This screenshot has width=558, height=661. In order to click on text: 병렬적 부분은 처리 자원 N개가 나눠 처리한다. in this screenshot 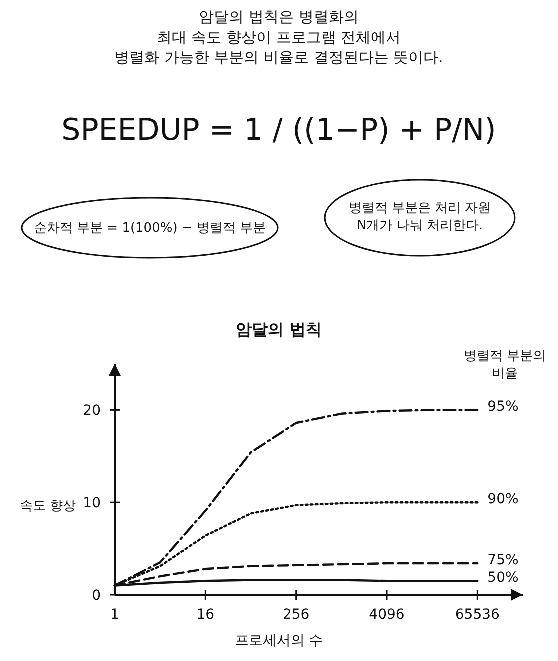, I will do `click(420, 217)`.